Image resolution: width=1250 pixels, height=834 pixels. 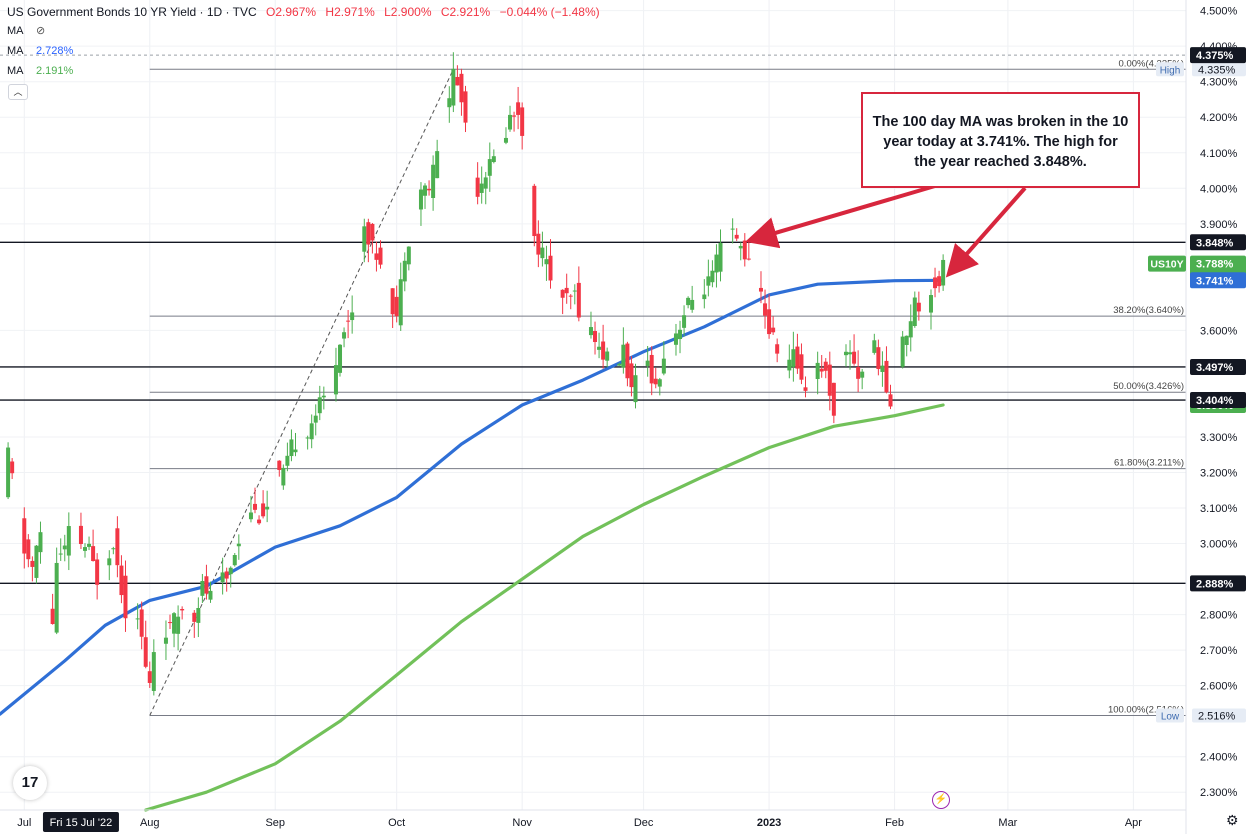 I want to click on annotation-arrows, so click(x=886, y=231).